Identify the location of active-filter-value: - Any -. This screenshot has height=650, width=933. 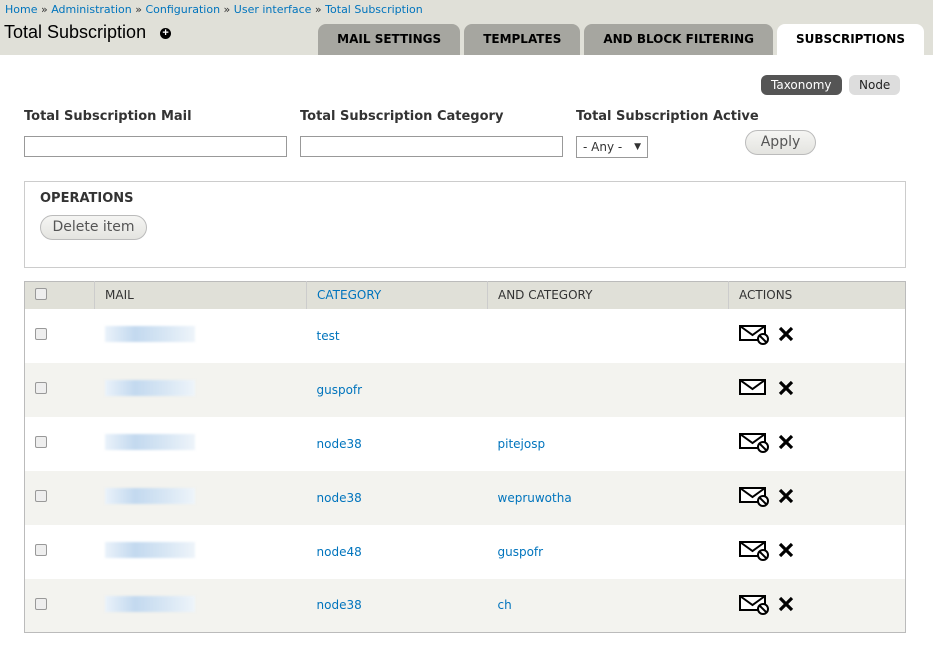
(603, 147).